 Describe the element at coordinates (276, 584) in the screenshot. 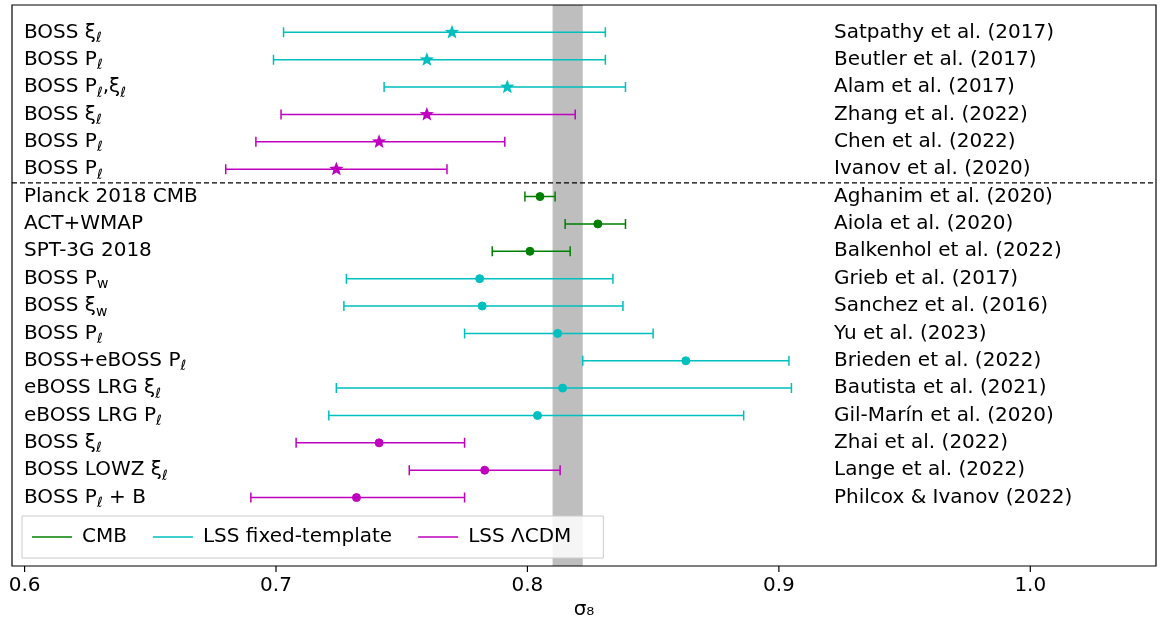

I see `x-tick-label: 0.7` at that location.